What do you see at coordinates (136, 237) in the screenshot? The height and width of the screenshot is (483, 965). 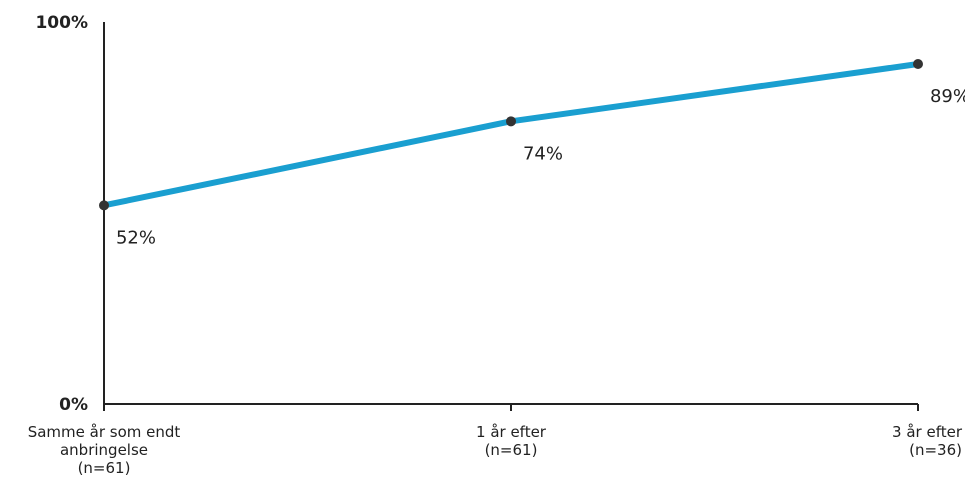 I see `data-label: 52%` at bounding box center [136, 237].